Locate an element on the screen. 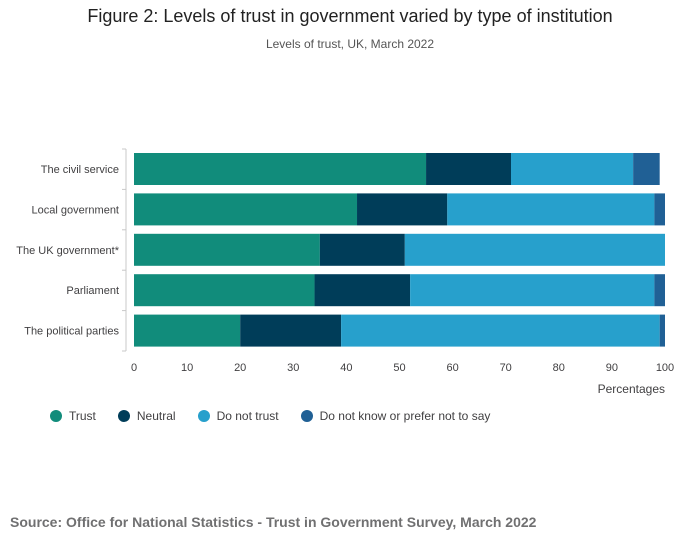 This screenshot has width=700, height=549. x-tick-label: 40 is located at coordinates (346, 368).